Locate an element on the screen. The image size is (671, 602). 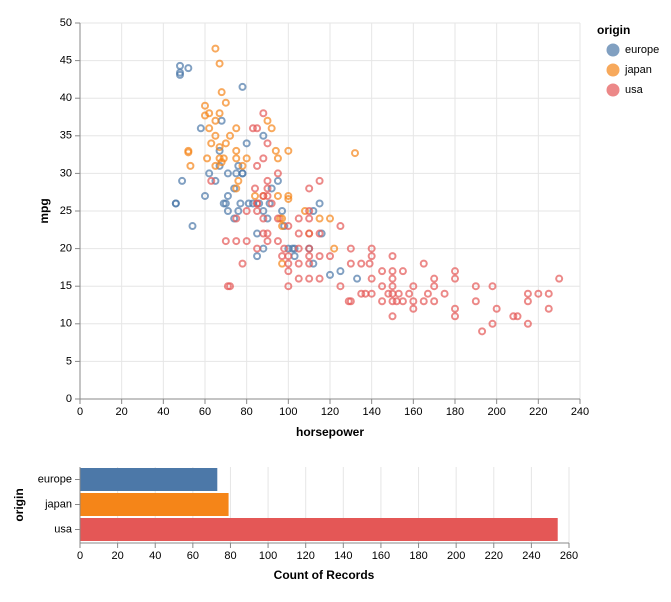
legend-label: japan is located at coordinates (638, 70).